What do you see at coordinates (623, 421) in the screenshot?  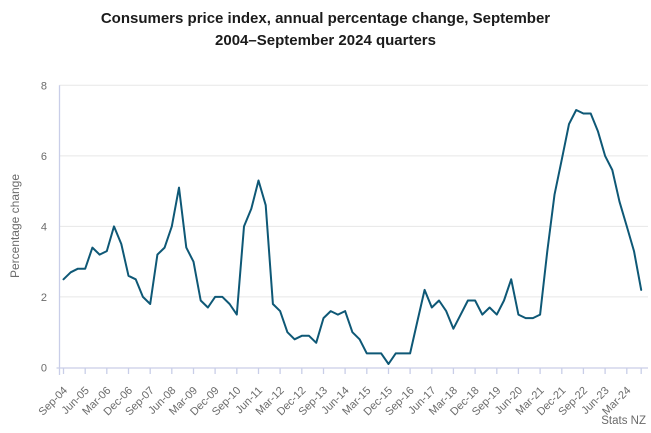 I see `source-label: Stats NZ` at bounding box center [623, 421].